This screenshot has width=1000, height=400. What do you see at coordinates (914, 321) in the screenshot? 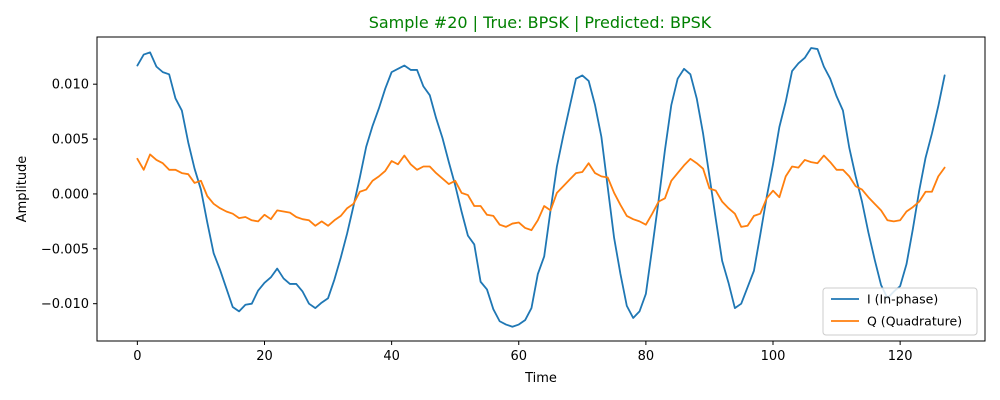
I see `legend-label: Q (Quadrature)` at bounding box center [914, 321].